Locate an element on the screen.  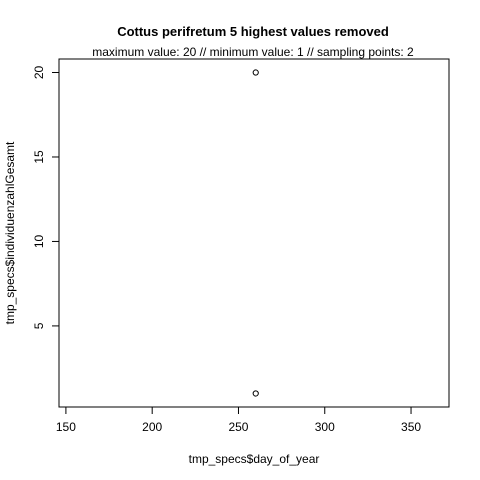
x-axis: 150 200 250 300 350 is located at coordinates (238, 420).